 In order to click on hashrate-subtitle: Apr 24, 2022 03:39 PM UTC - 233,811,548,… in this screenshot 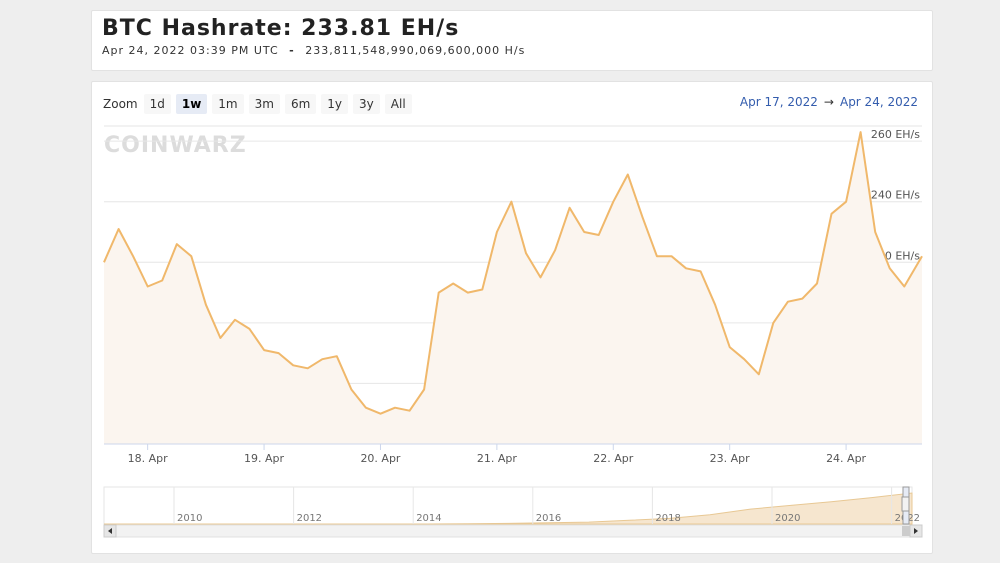, I will do `click(313, 50)`.